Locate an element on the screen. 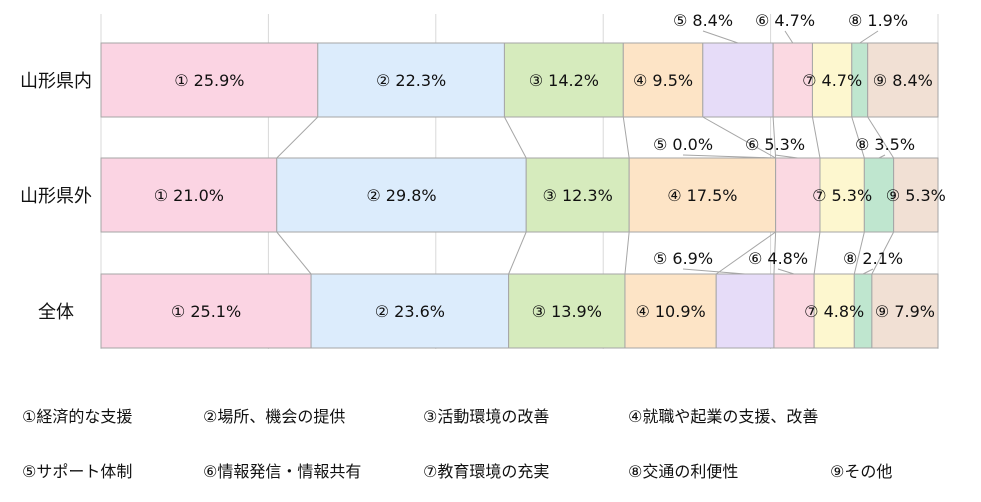 The height and width of the screenshot is (502, 981). data-label: ① 25.9% is located at coordinates (209, 80).